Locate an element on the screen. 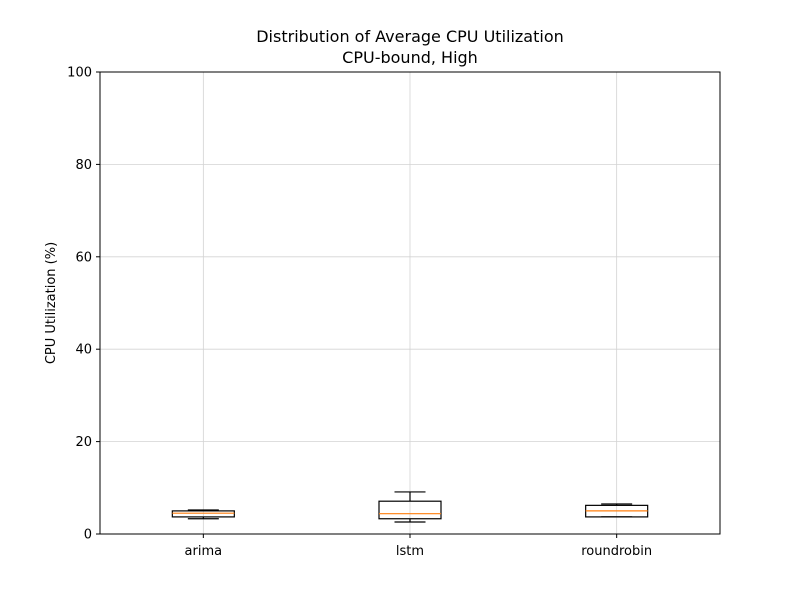 This screenshot has height=600, width=800. y-tick-label: 20 is located at coordinates (83, 442).